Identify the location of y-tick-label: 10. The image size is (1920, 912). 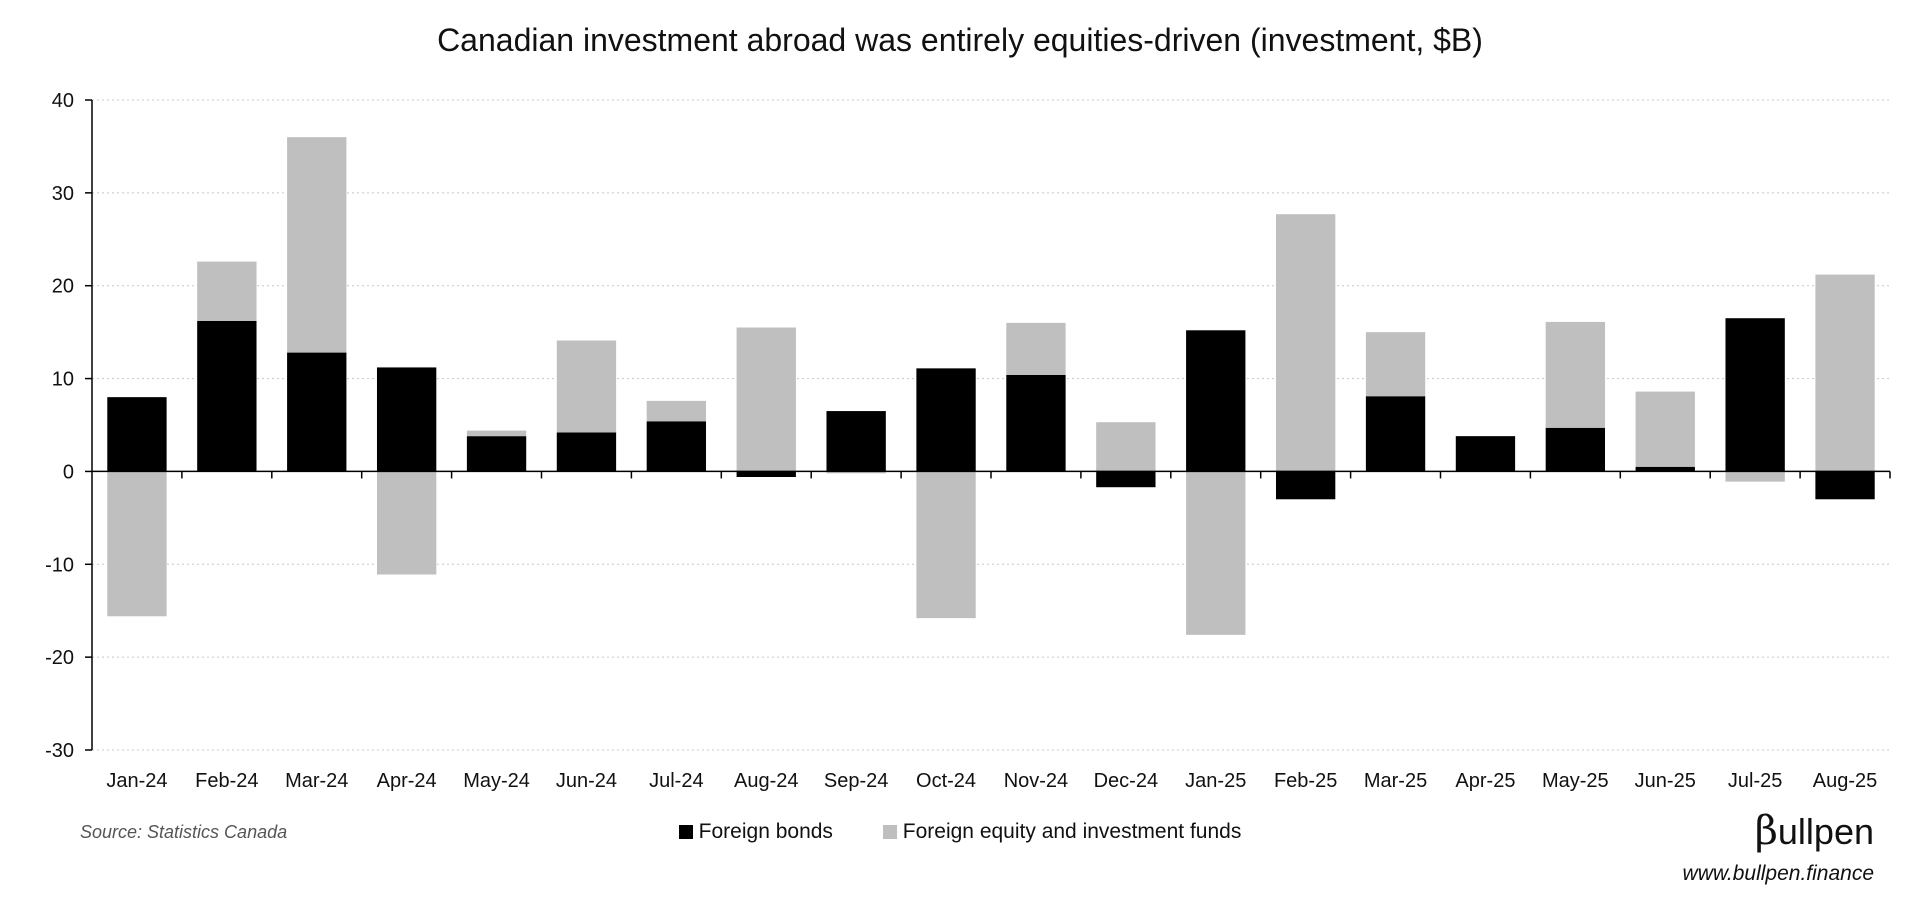
(63, 380).